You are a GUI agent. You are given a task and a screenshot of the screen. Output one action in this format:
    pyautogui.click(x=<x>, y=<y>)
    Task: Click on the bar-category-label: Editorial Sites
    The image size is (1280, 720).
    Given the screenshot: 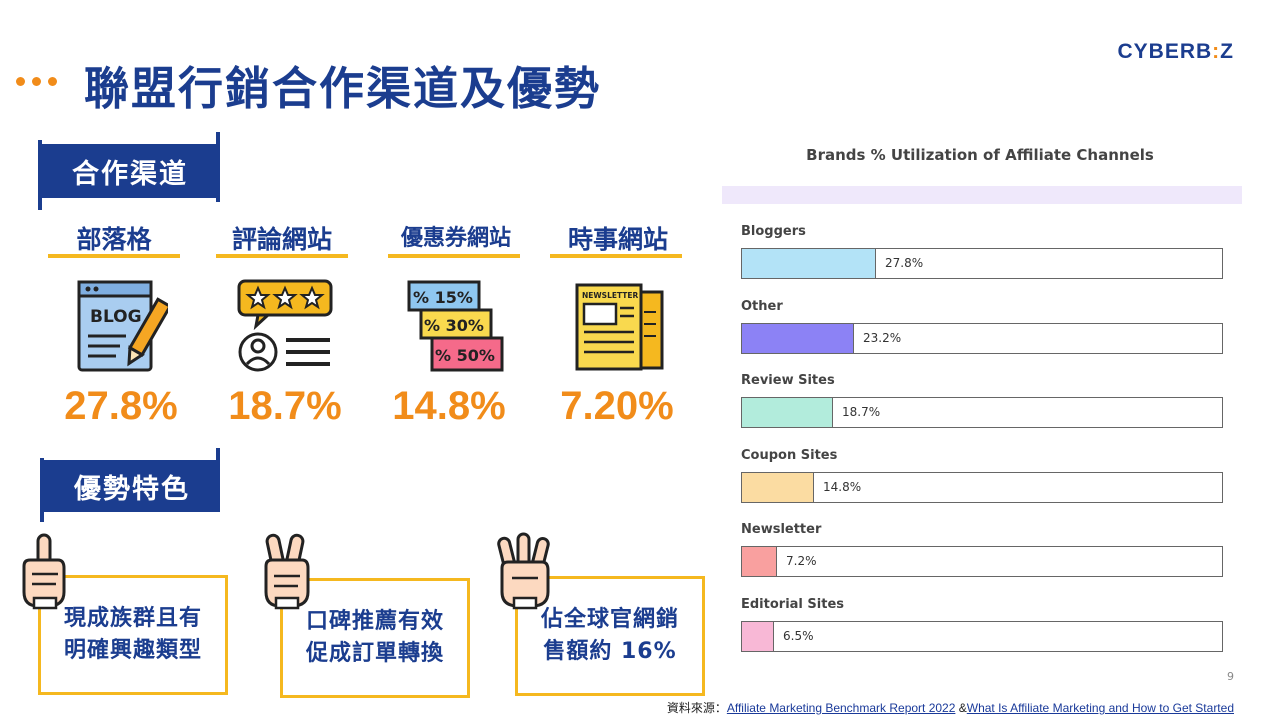 What is the action you would take?
    pyautogui.click(x=792, y=604)
    